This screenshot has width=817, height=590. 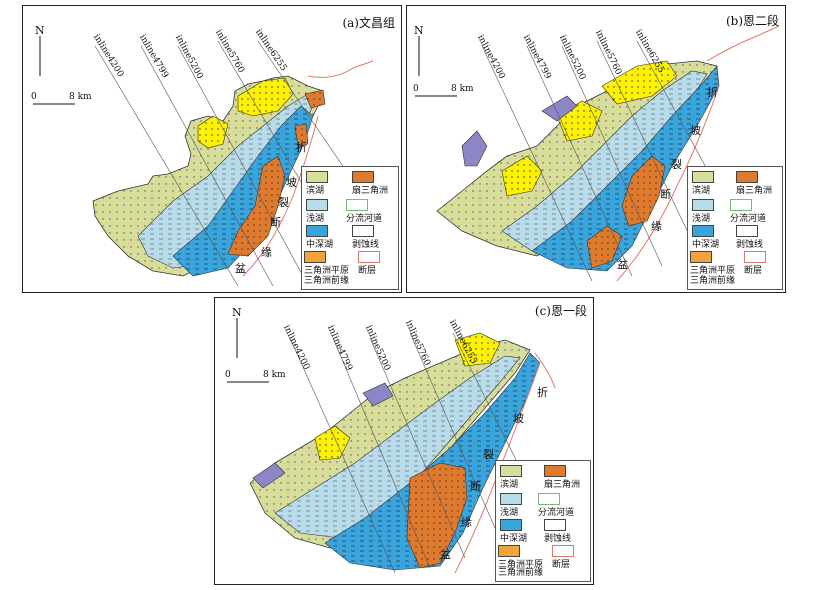 What do you see at coordinates (752, 21) in the screenshot?
I see `panel-title: (b)恩二段` at bounding box center [752, 21].